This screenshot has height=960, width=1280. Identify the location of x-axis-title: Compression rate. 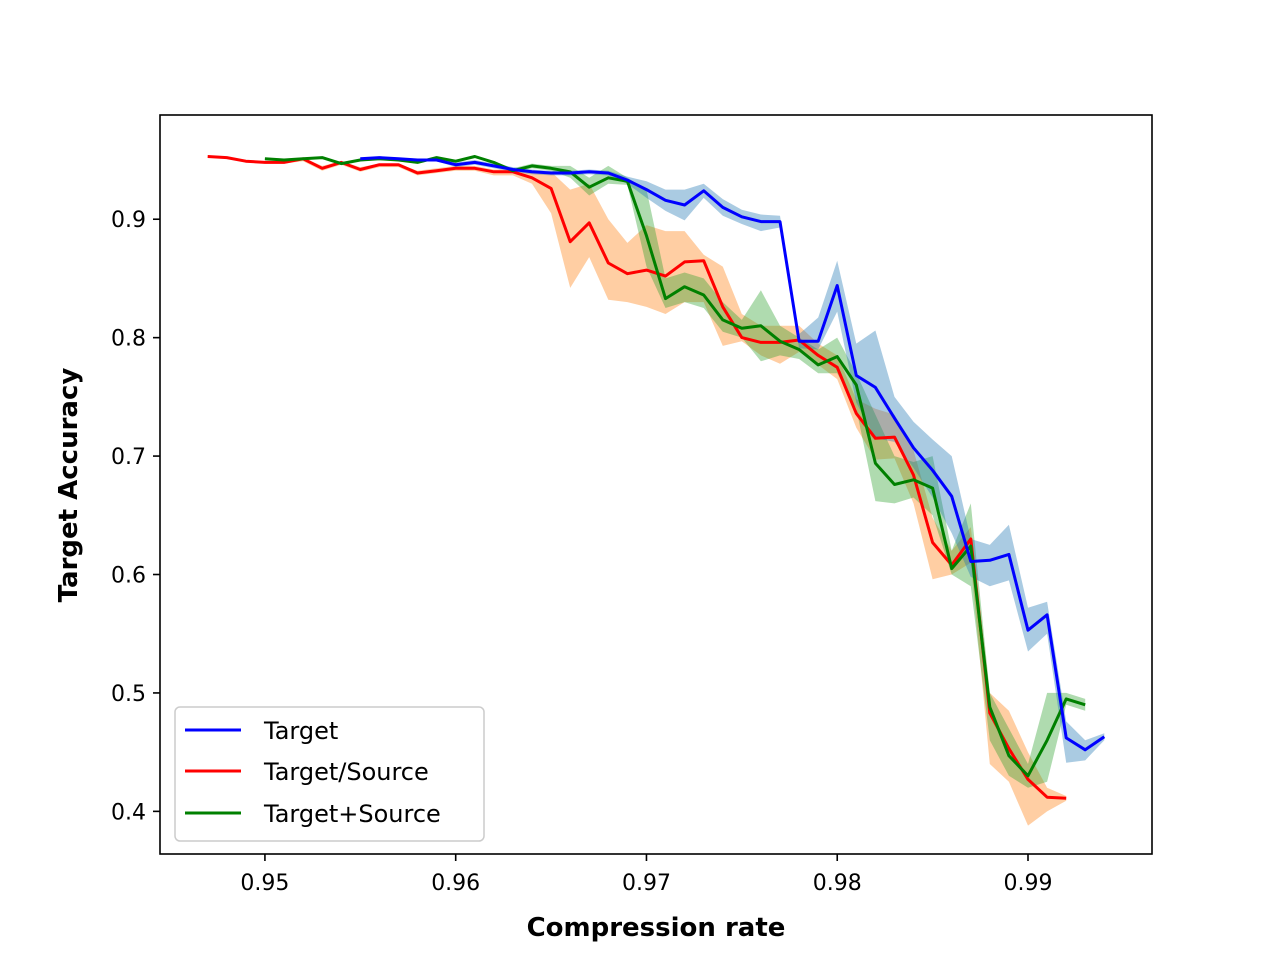
(656, 928).